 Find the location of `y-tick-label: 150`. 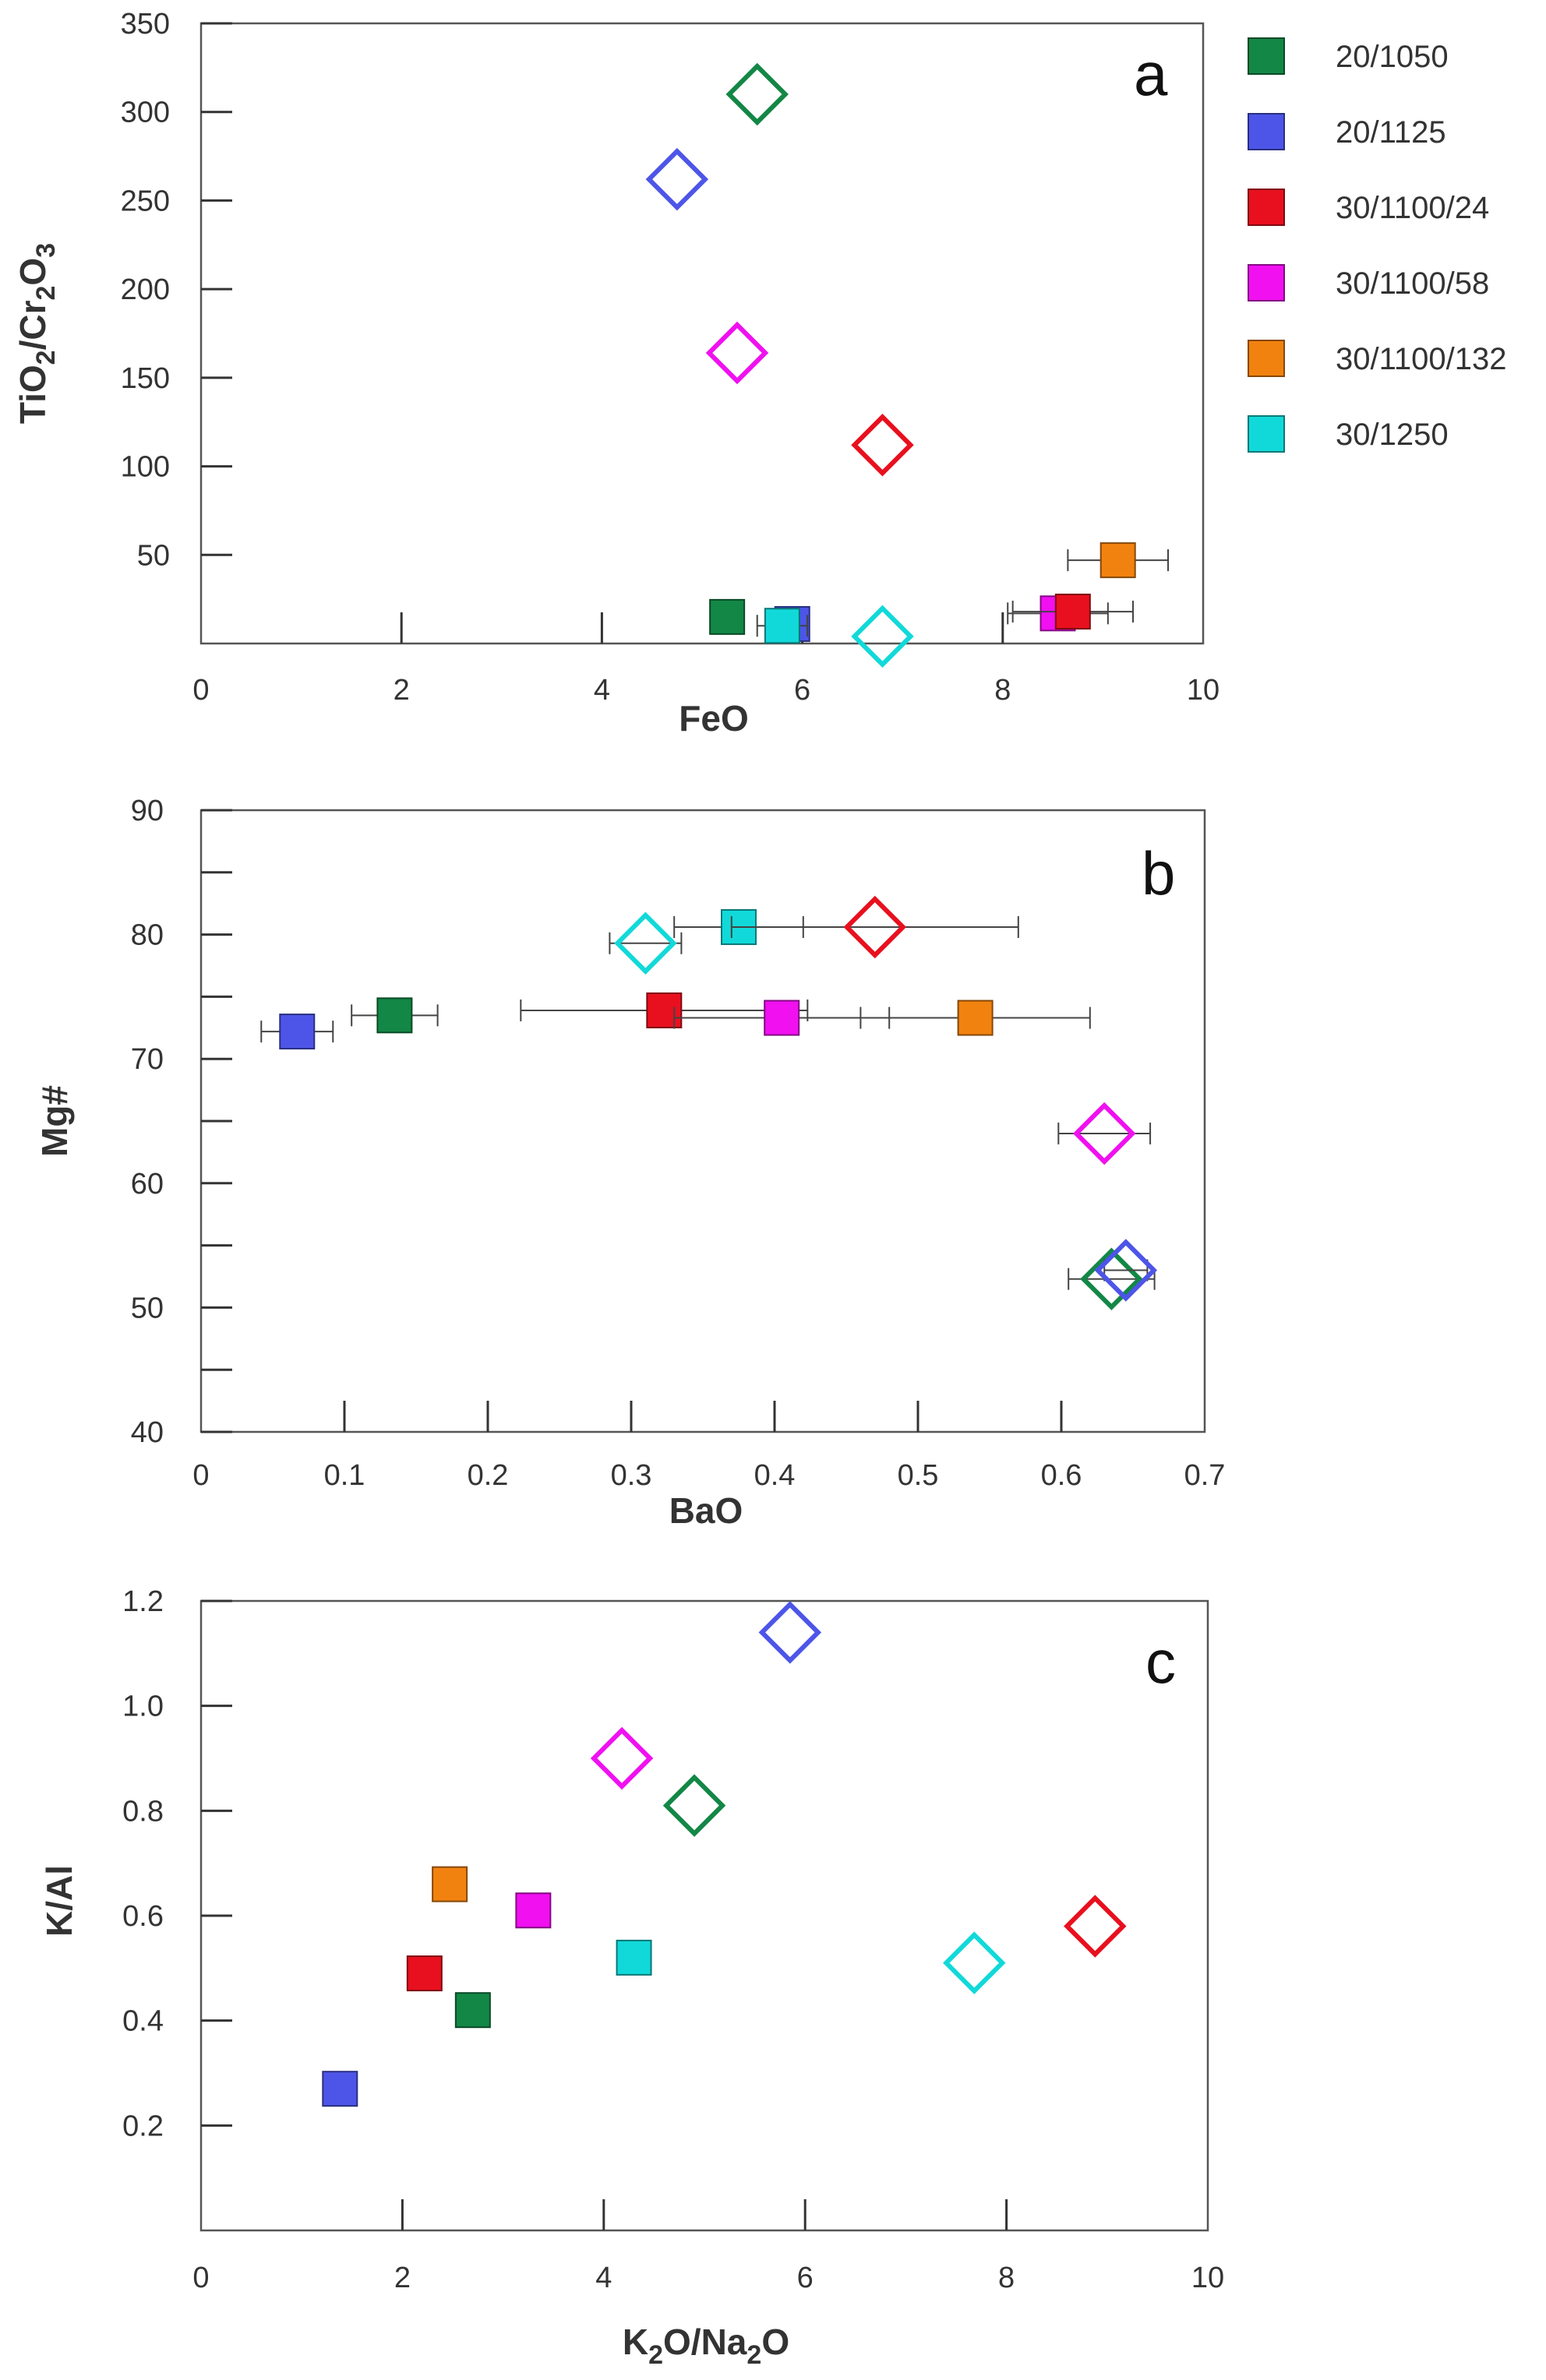

y-tick-label: 150 is located at coordinates (145, 378).